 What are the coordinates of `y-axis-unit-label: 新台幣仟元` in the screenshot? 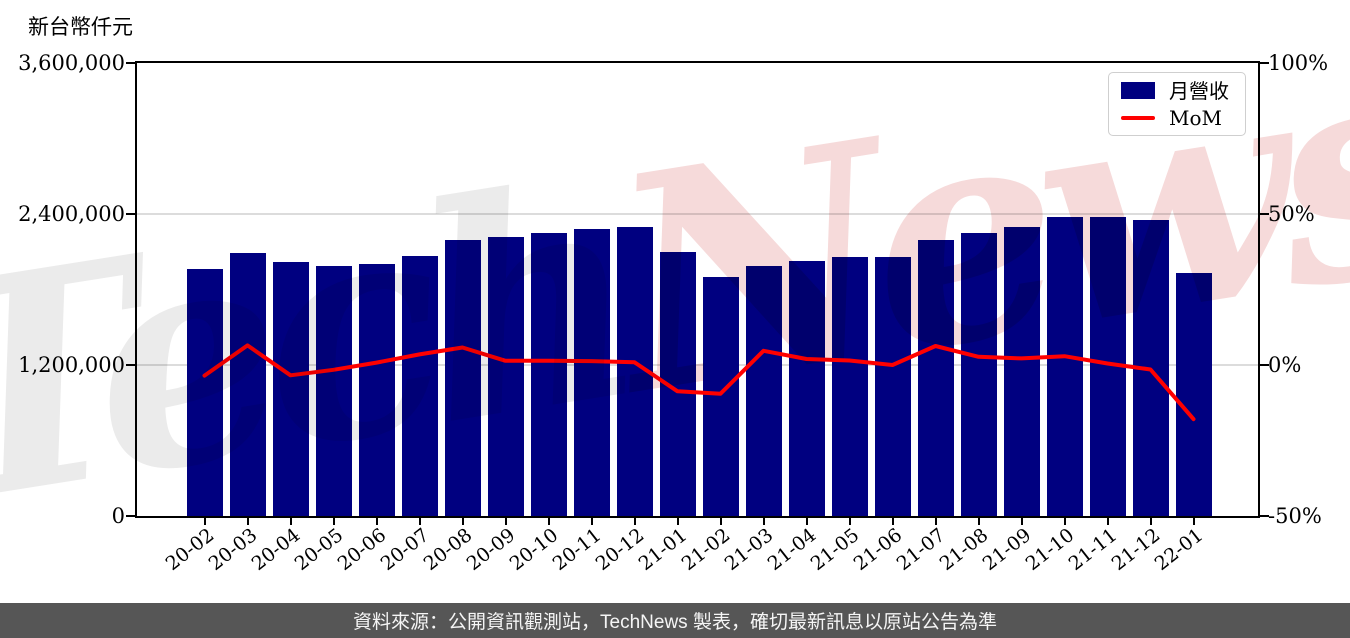 It's located at (80, 27).